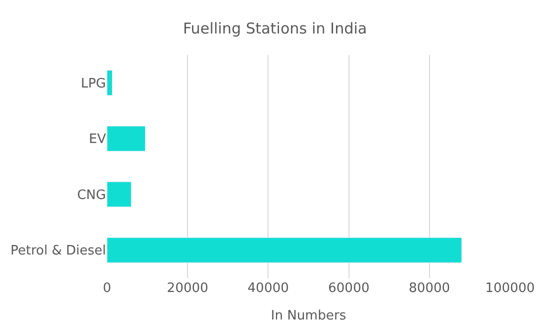  Describe the element at coordinates (93, 84) in the screenshot. I see `y-tick-label: LPG` at that location.